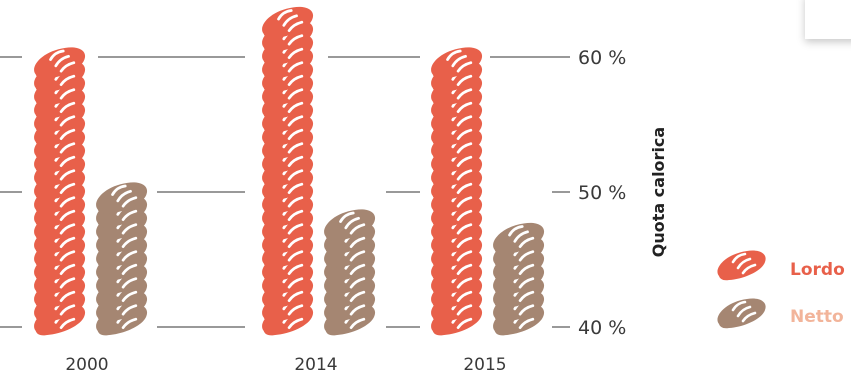 The height and width of the screenshot is (380, 851). What do you see at coordinates (741, 265) in the screenshot?
I see `legend-lordo-icon` at bounding box center [741, 265].